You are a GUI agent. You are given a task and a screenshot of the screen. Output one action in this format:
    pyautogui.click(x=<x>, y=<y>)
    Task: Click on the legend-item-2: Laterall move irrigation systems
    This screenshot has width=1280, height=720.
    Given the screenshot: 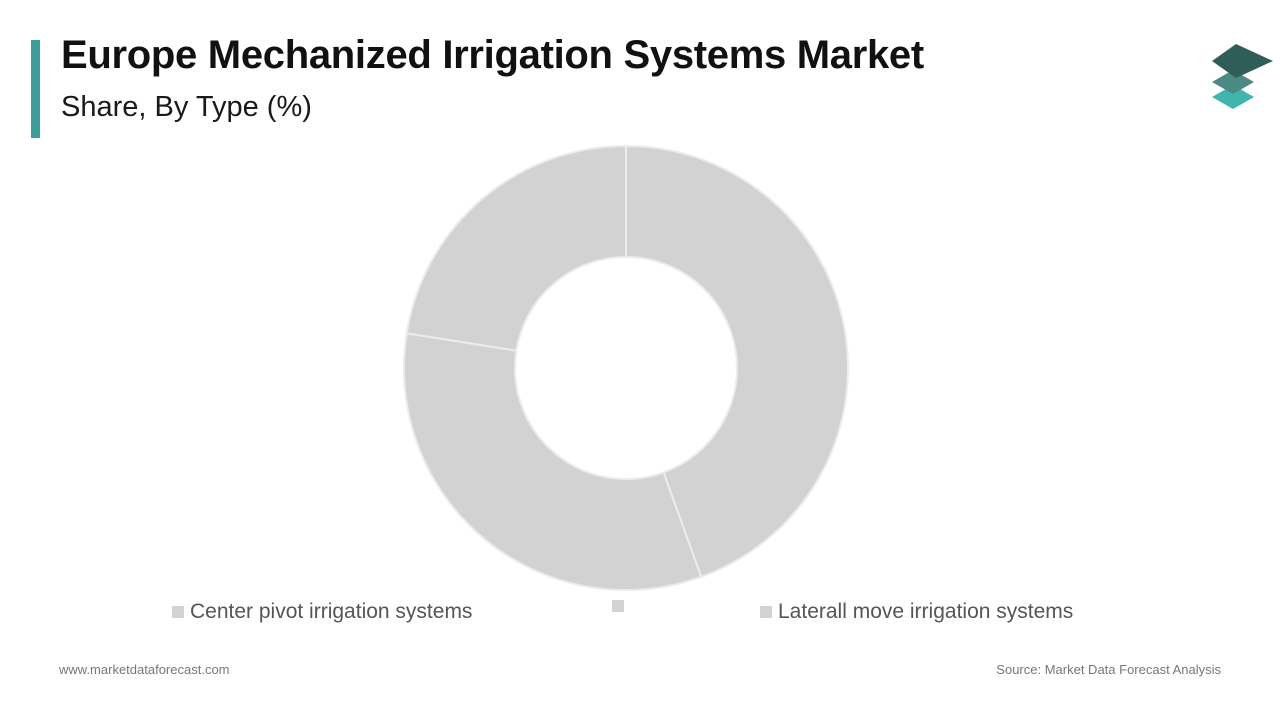 What is the action you would take?
    pyautogui.click(x=916, y=612)
    